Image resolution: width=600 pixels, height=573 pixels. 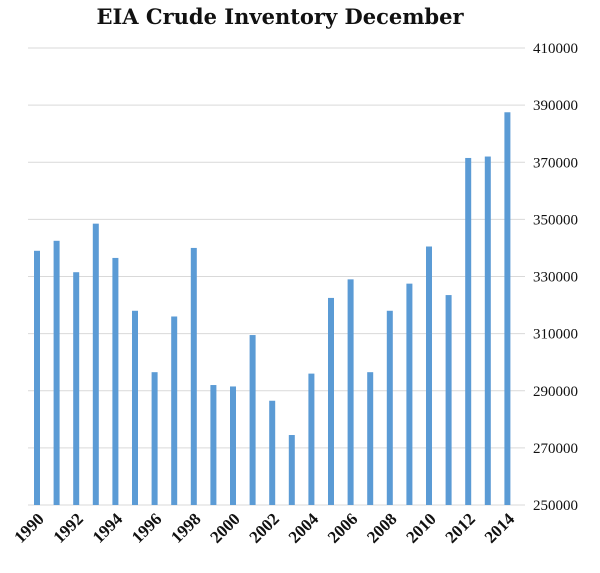 What do you see at coordinates (135, 407) in the screenshot?
I see `bar-1995` at bounding box center [135, 407].